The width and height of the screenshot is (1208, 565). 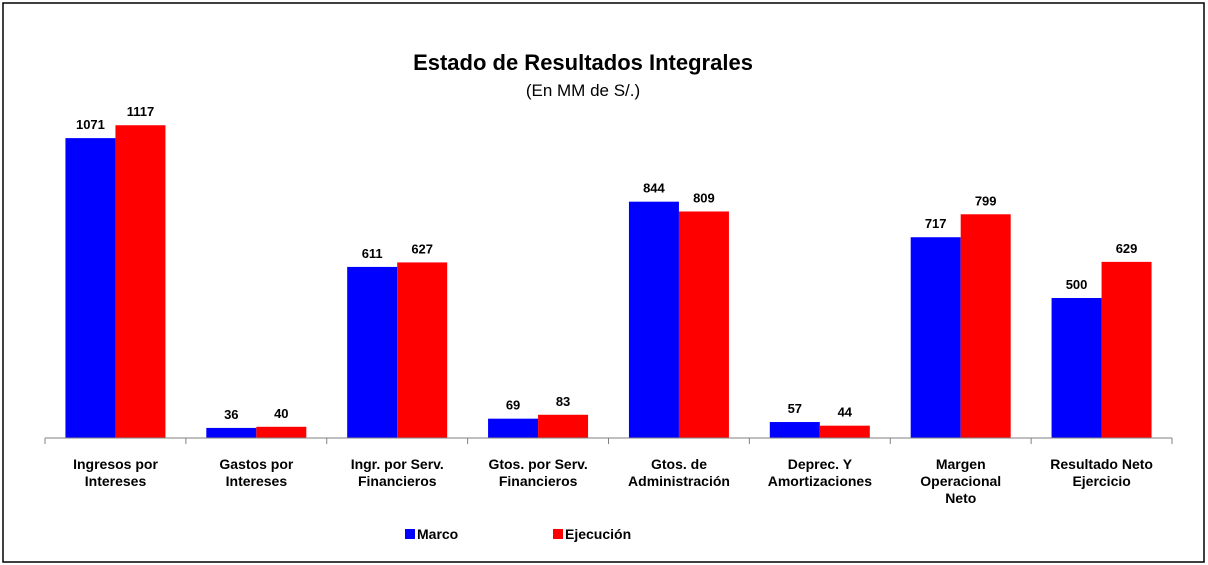 I want to click on value-label: 500, so click(x=1077, y=284).